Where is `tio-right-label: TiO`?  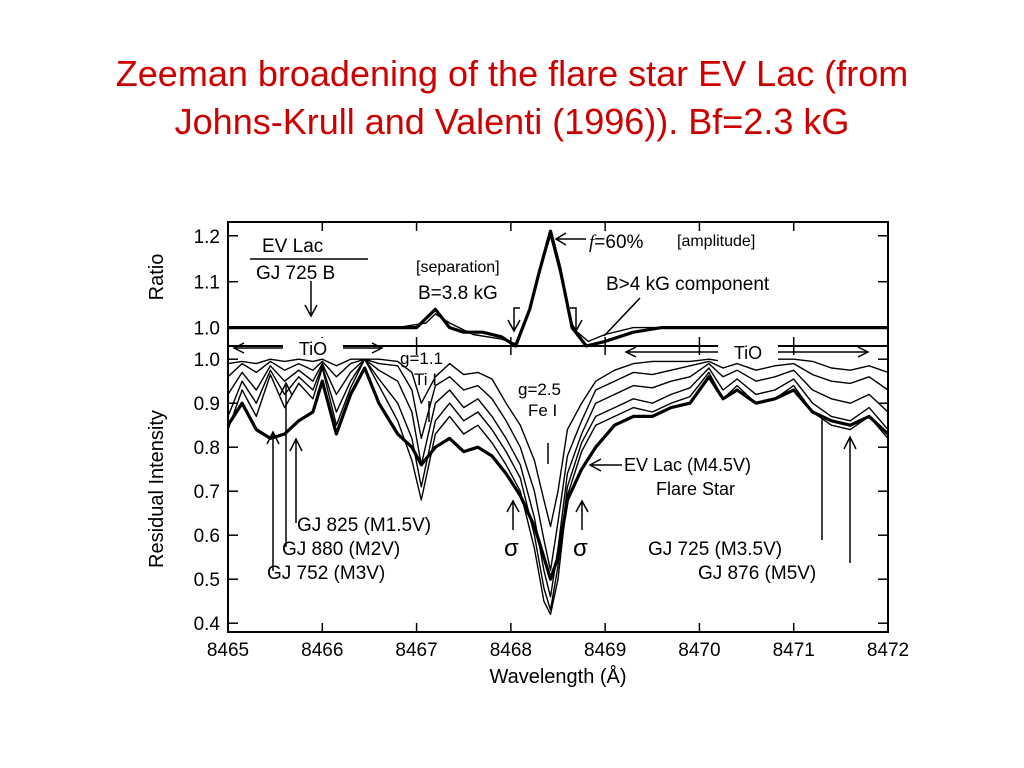 tio-right-label: TiO is located at coordinates (748, 353).